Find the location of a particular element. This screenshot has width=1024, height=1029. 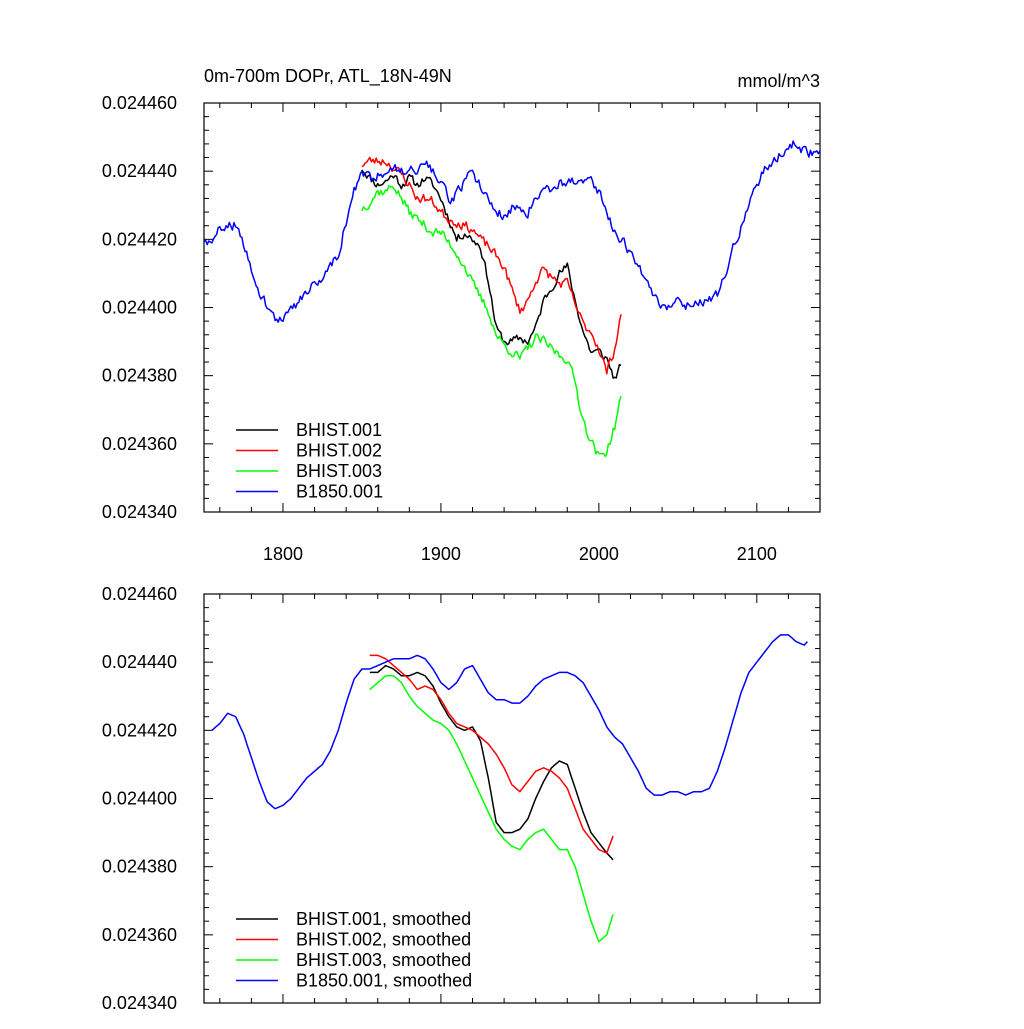

series-line-bhist-003-smoothed is located at coordinates (491, 809).